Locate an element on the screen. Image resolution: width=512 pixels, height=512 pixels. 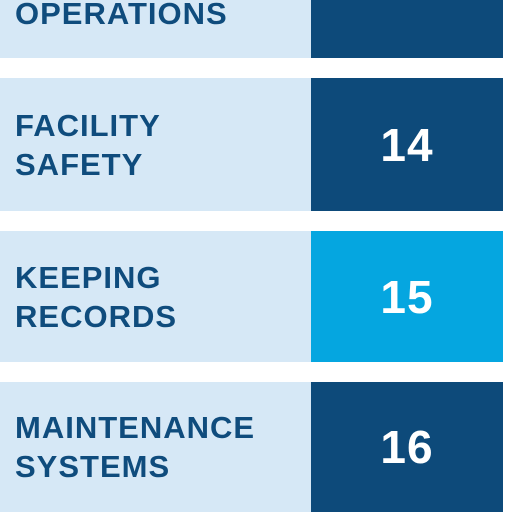
page-number-box: 15 is located at coordinates (407, 296).